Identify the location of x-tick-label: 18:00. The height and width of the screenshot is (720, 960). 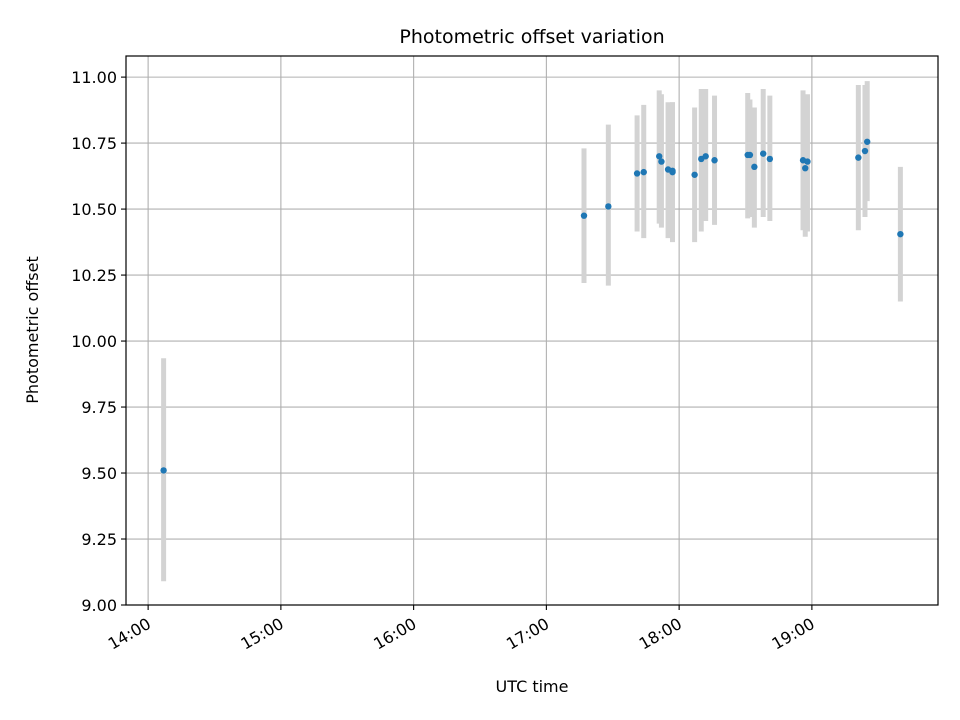
(660, 634).